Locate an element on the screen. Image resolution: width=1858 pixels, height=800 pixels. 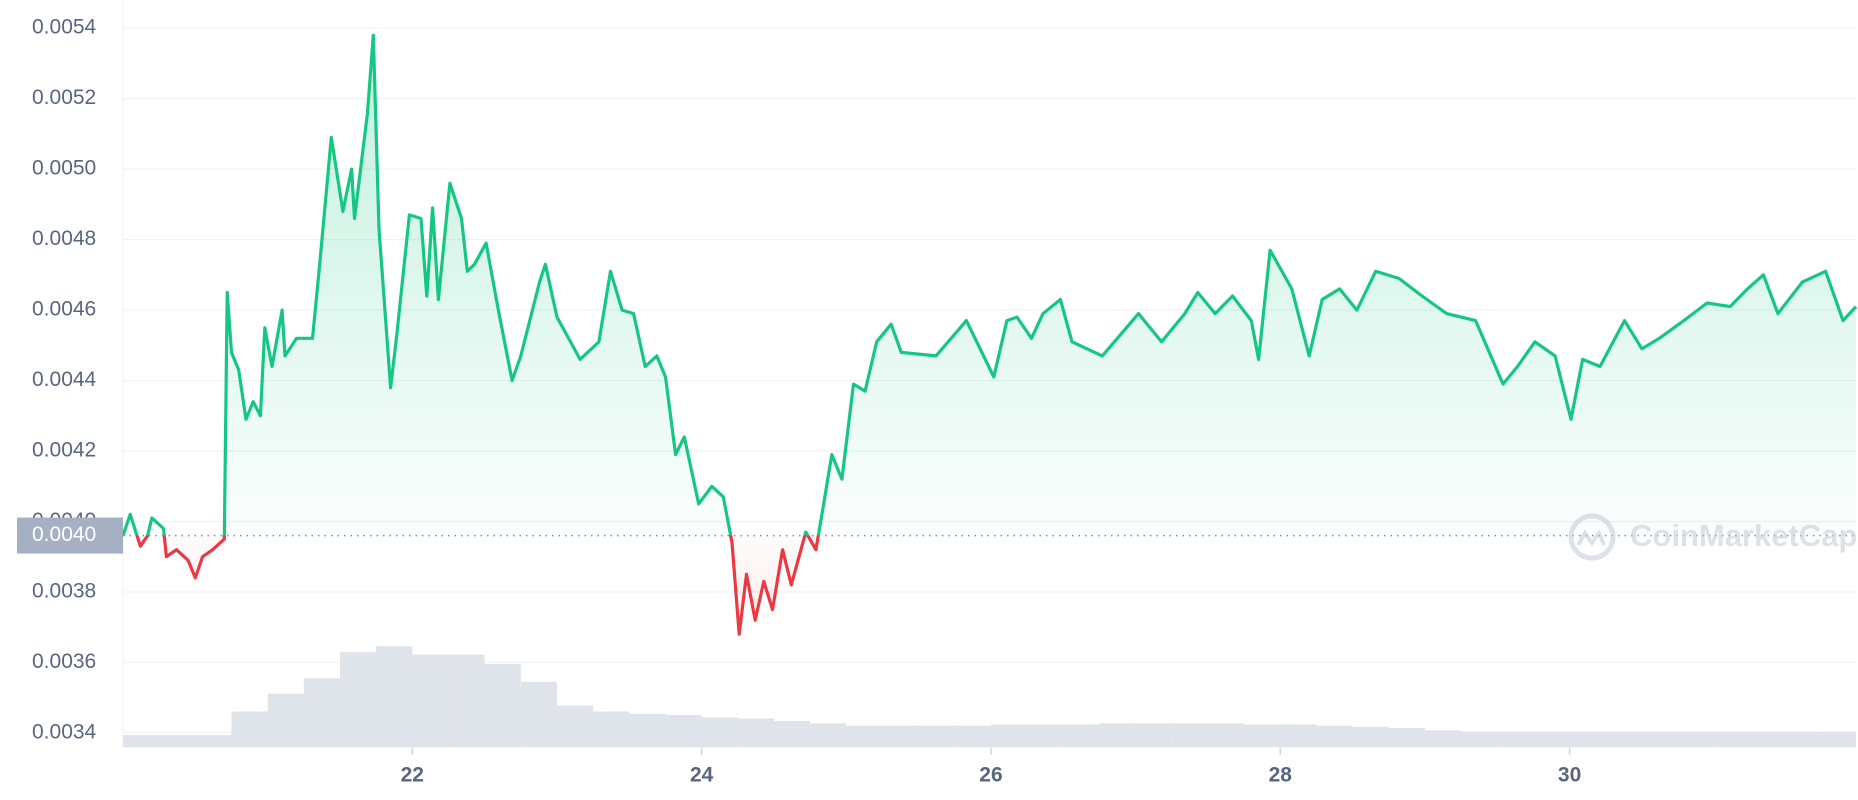
x-tick-label: 30 is located at coordinates (1569, 775).